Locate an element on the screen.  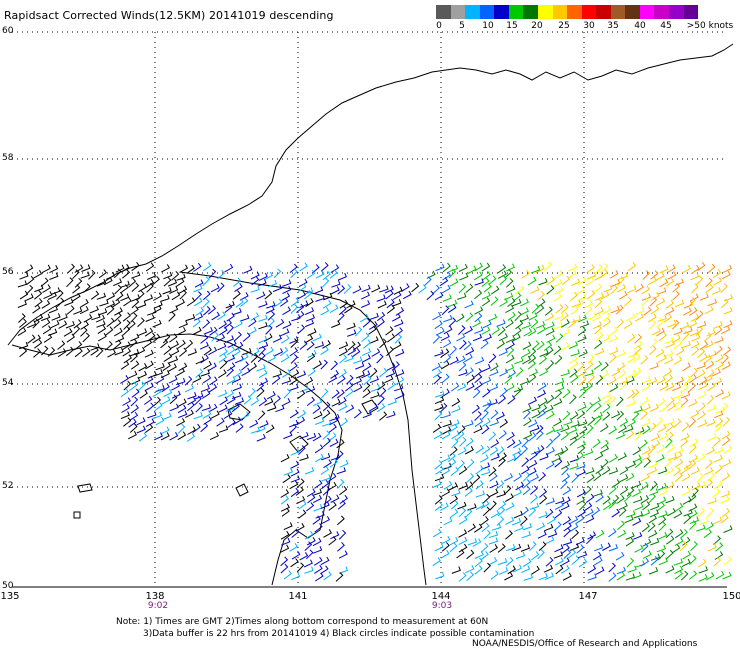
lat-label: 50 is located at coordinates (8, 586).